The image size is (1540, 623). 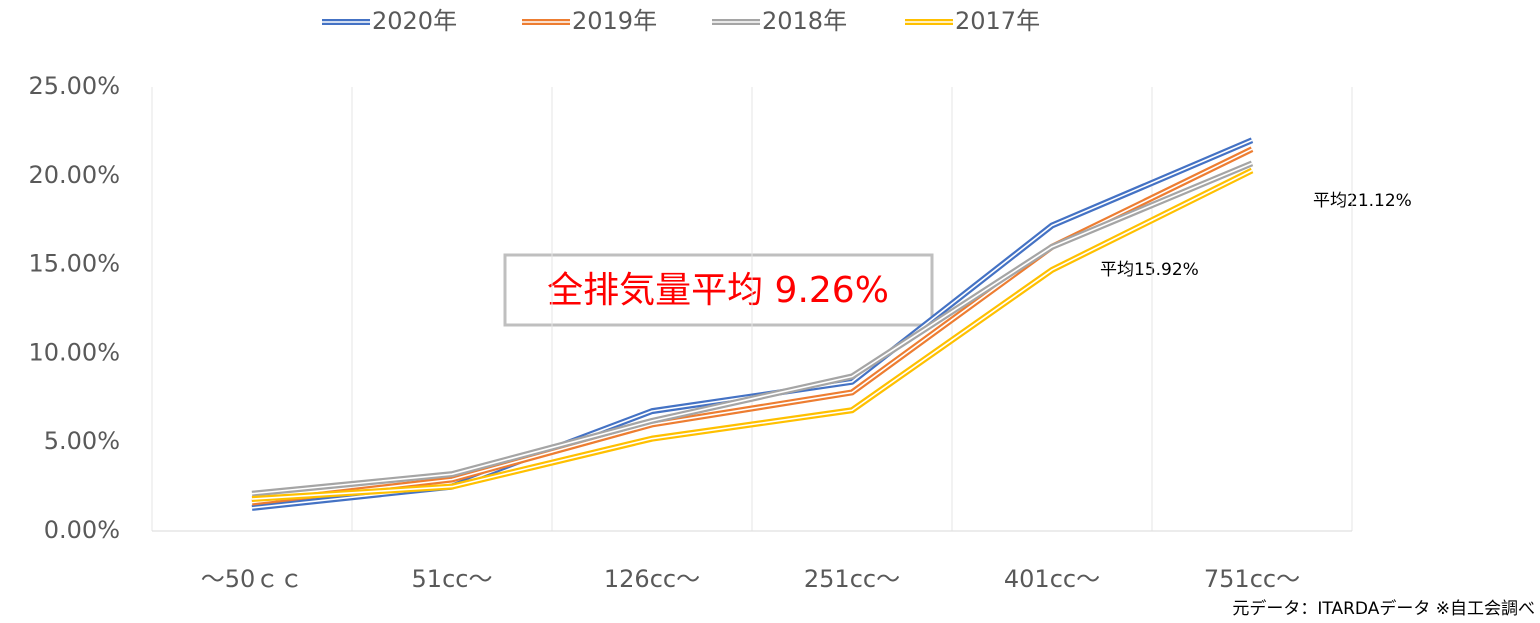 What do you see at coordinates (74, 264) in the screenshot?
I see `y-tick-label: 15.00%` at bounding box center [74, 264].